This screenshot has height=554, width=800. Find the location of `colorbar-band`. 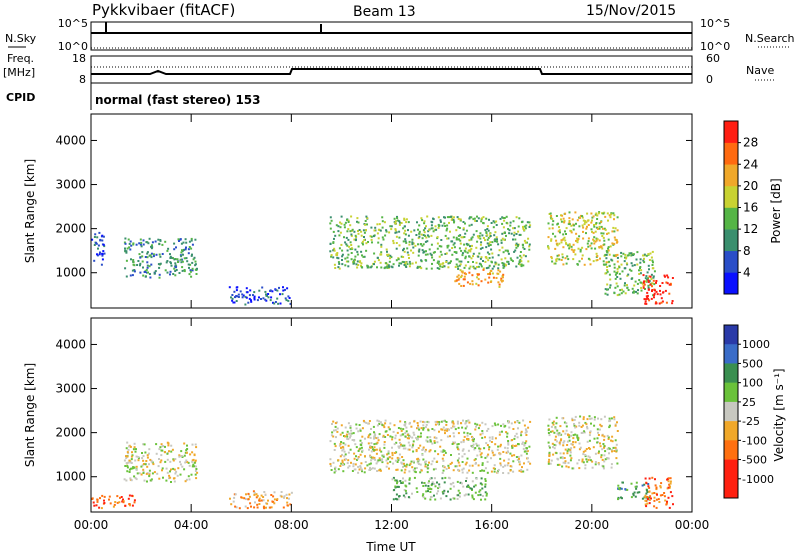

colorbar-band is located at coordinates (731, 261).